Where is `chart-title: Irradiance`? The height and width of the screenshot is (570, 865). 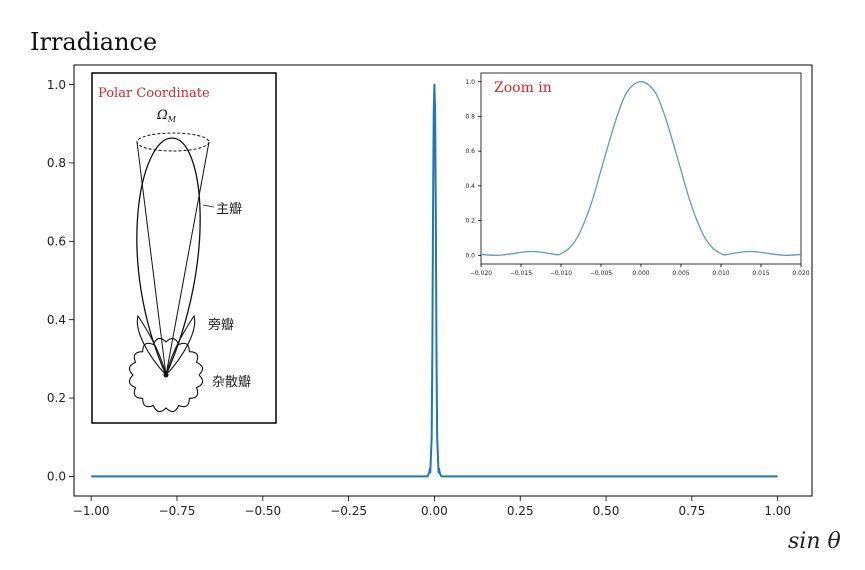 chart-title: Irradiance is located at coordinates (93, 42).